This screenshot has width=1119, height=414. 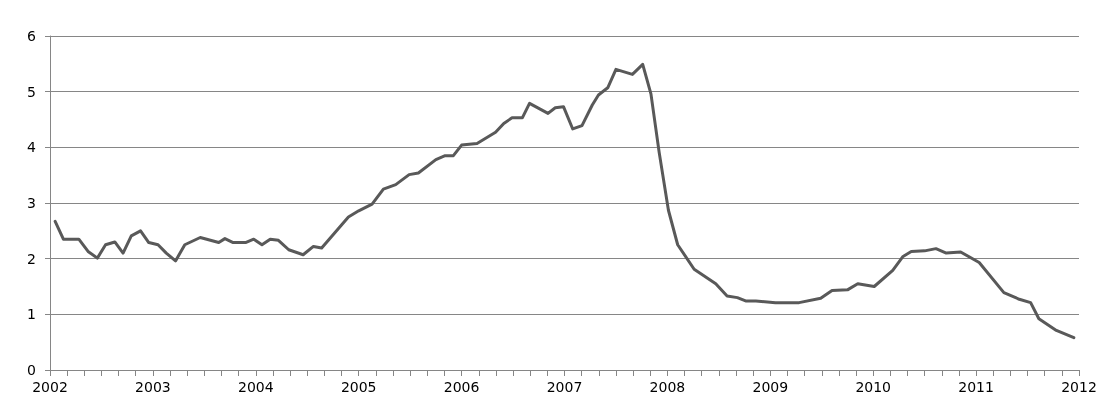 What do you see at coordinates (873, 387) in the screenshot?
I see `x-tick-label: 2010` at bounding box center [873, 387].